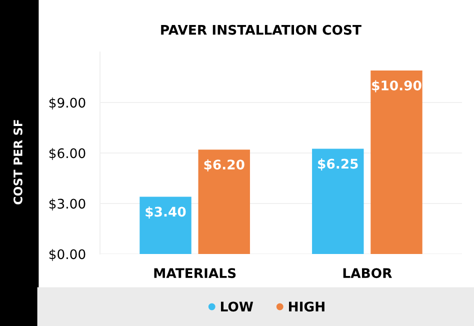 The height and width of the screenshot is (326, 474). Describe the element at coordinates (67, 254) in the screenshot. I see `y-tick-label: $0.00` at that location.